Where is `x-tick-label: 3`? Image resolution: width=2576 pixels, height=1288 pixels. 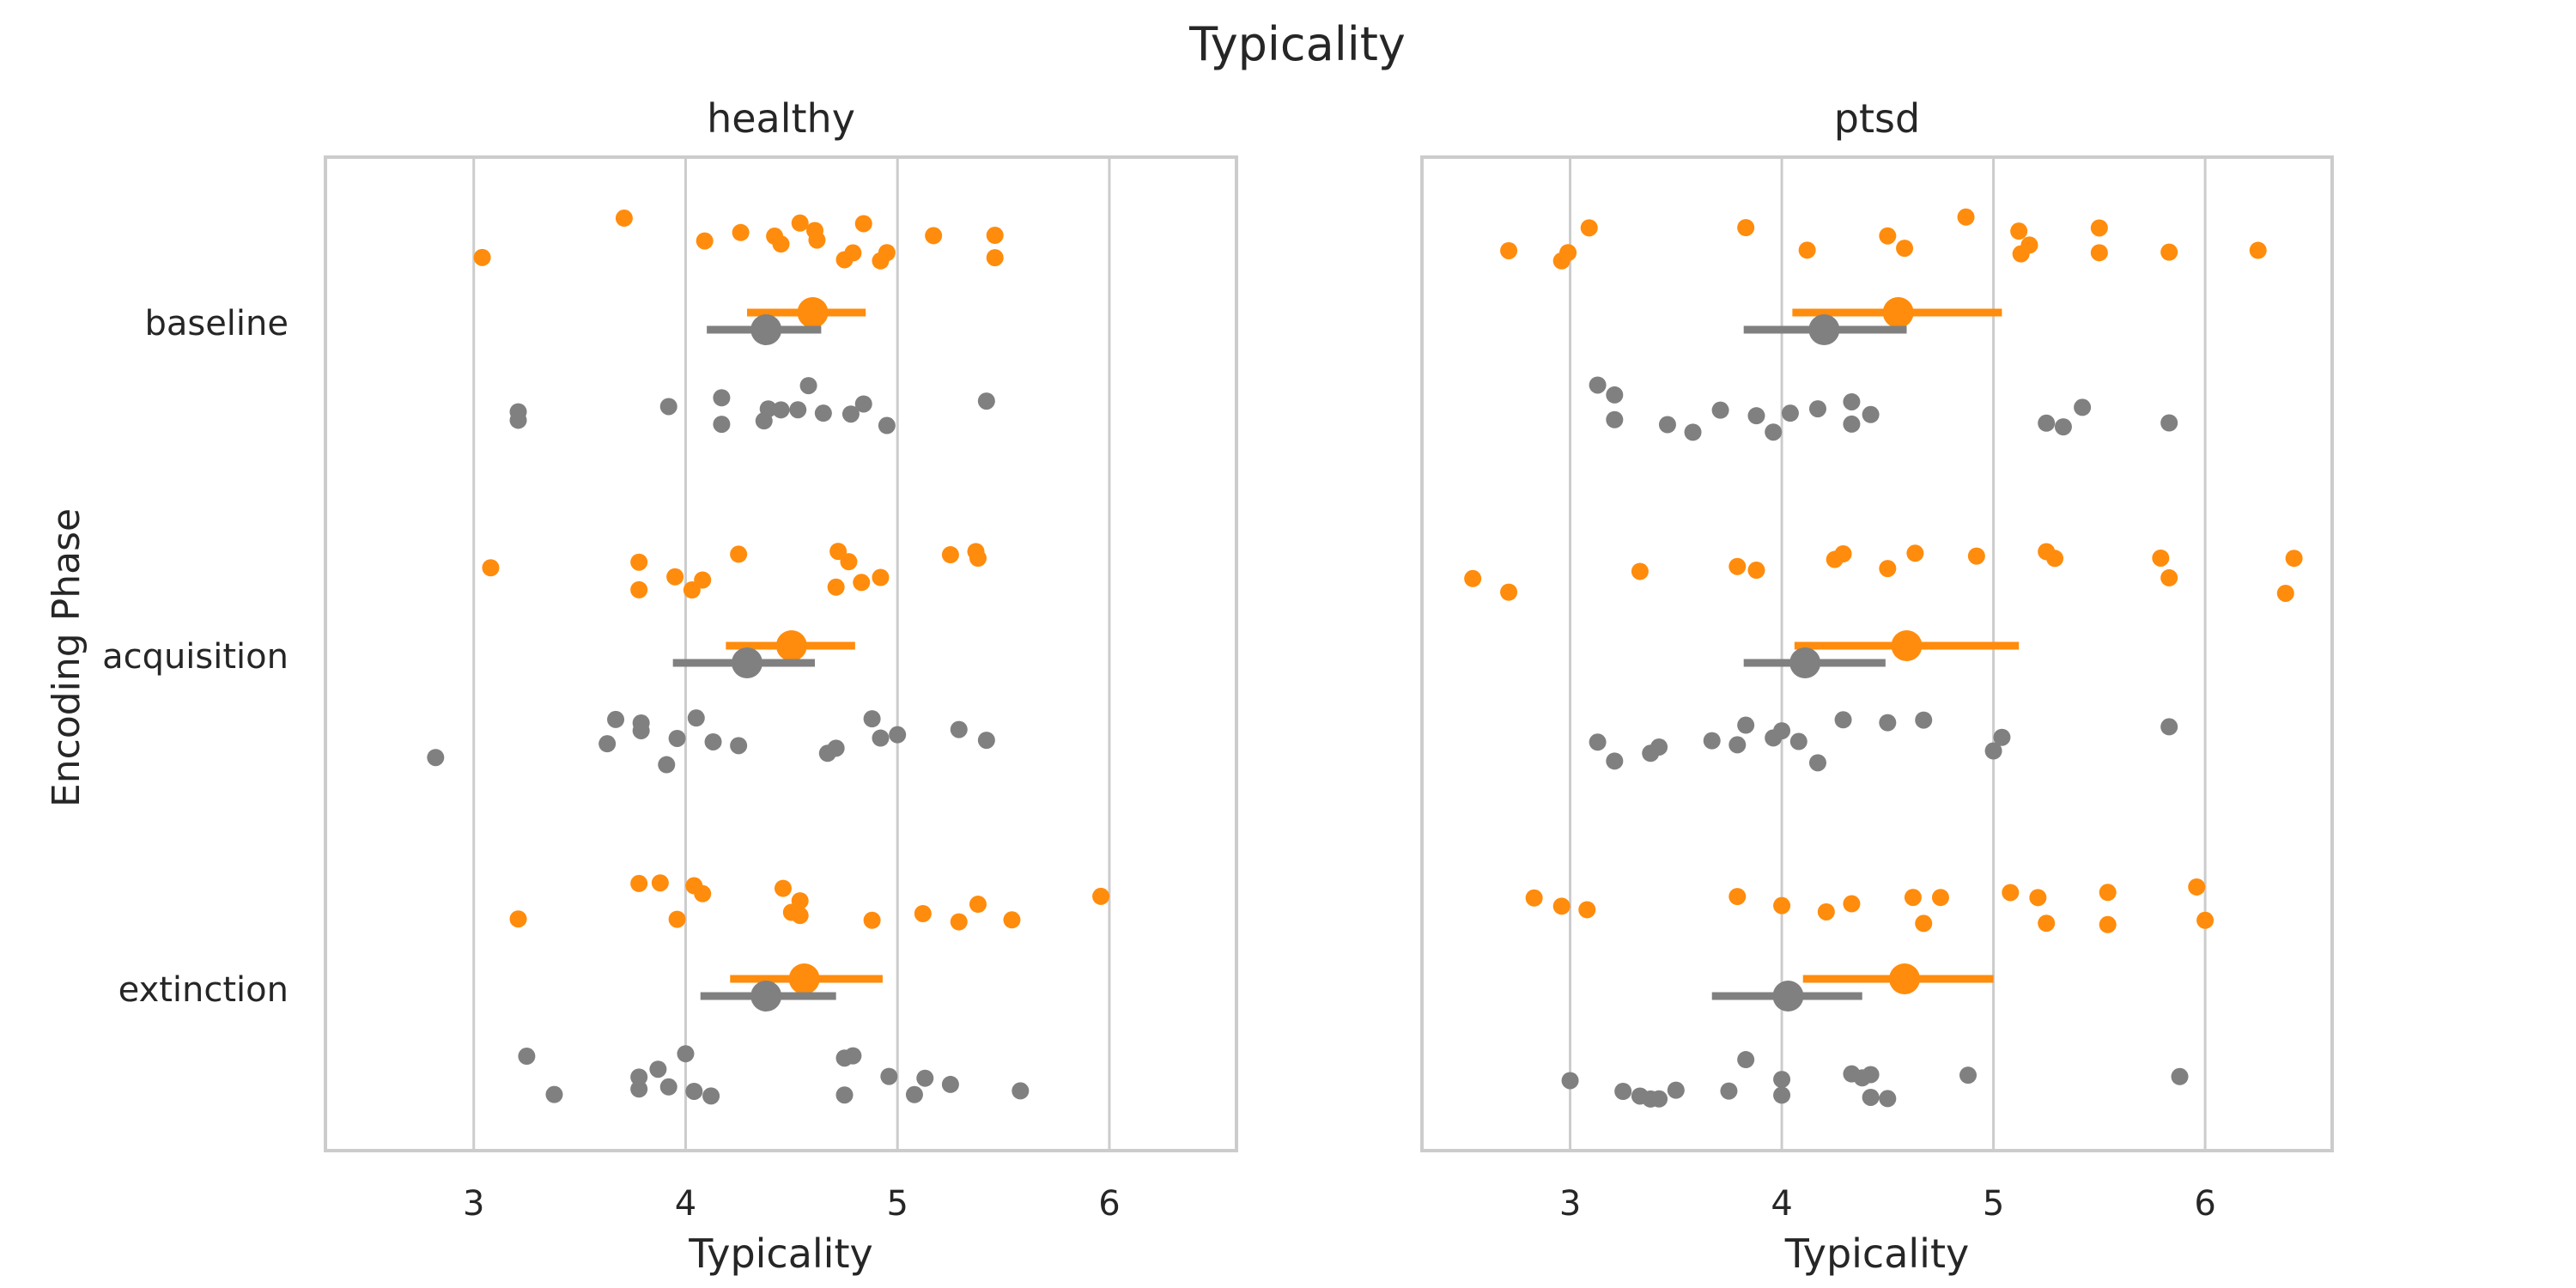
x-tick-label: 3 is located at coordinates (1570, 1204).